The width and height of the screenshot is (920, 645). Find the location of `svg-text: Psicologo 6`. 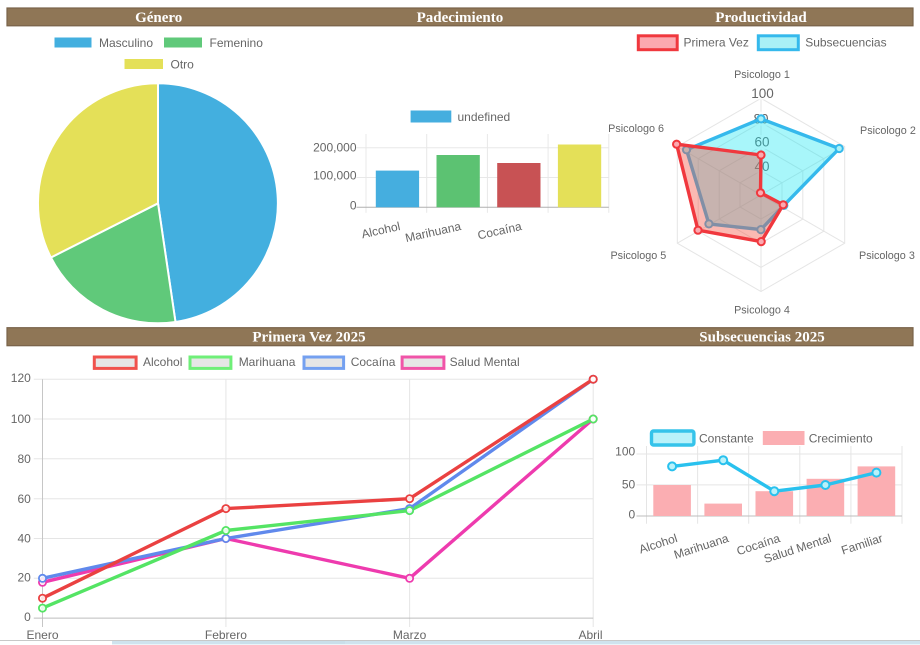

svg-text: Psicologo 6 is located at coordinates (636, 129).